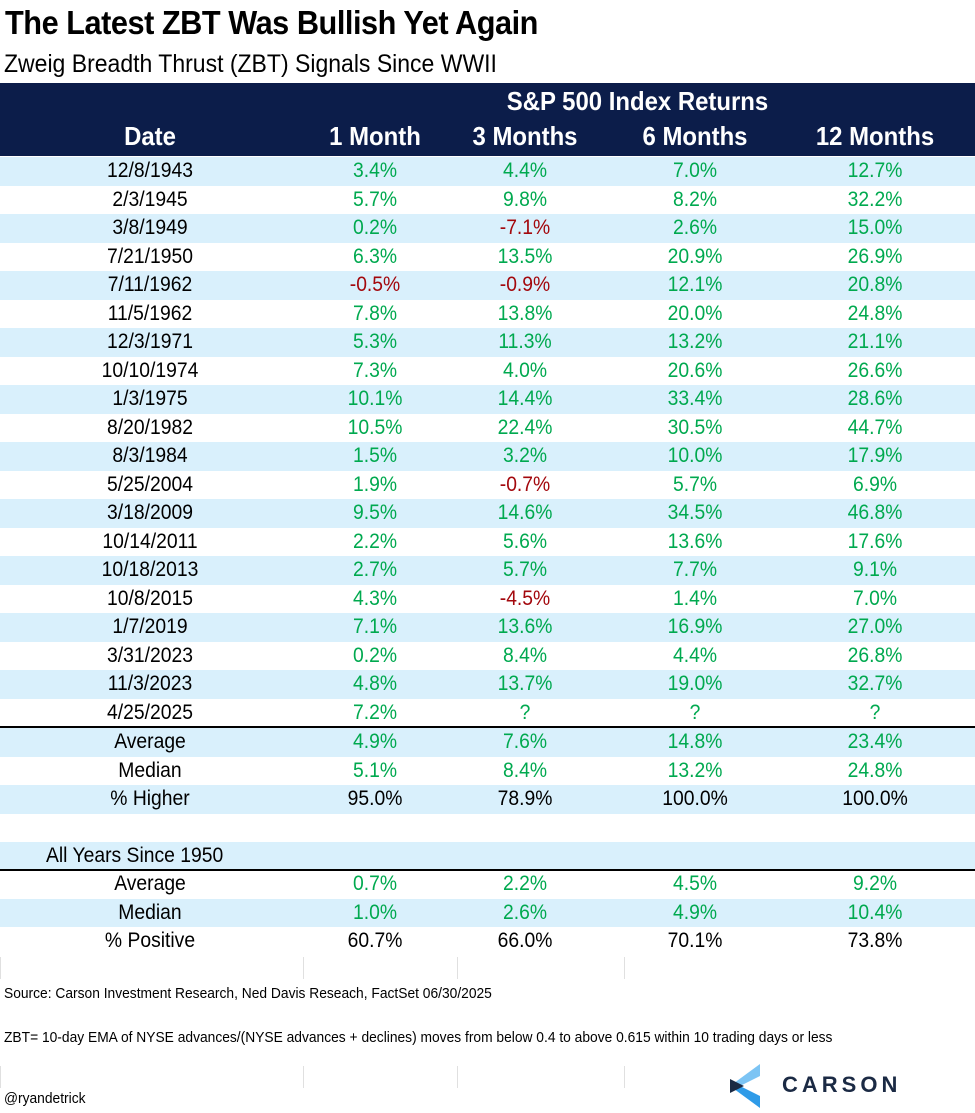  I want to click on return-cell: 9.5%, so click(375, 512).